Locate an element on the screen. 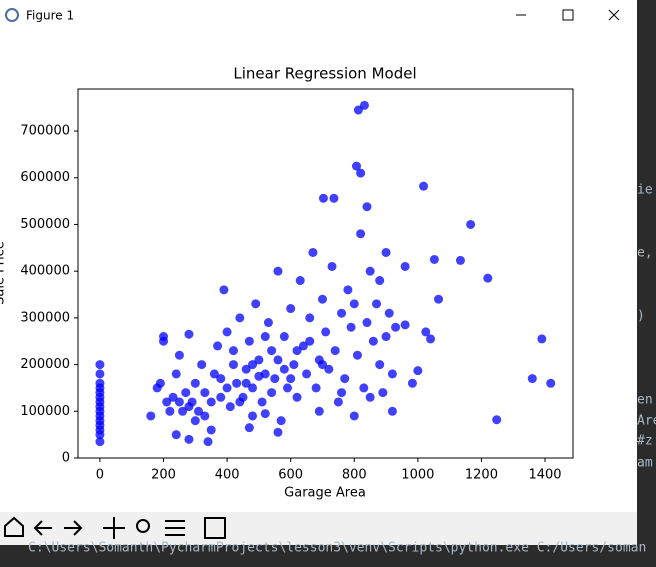  close-button is located at coordinates (614, 15).